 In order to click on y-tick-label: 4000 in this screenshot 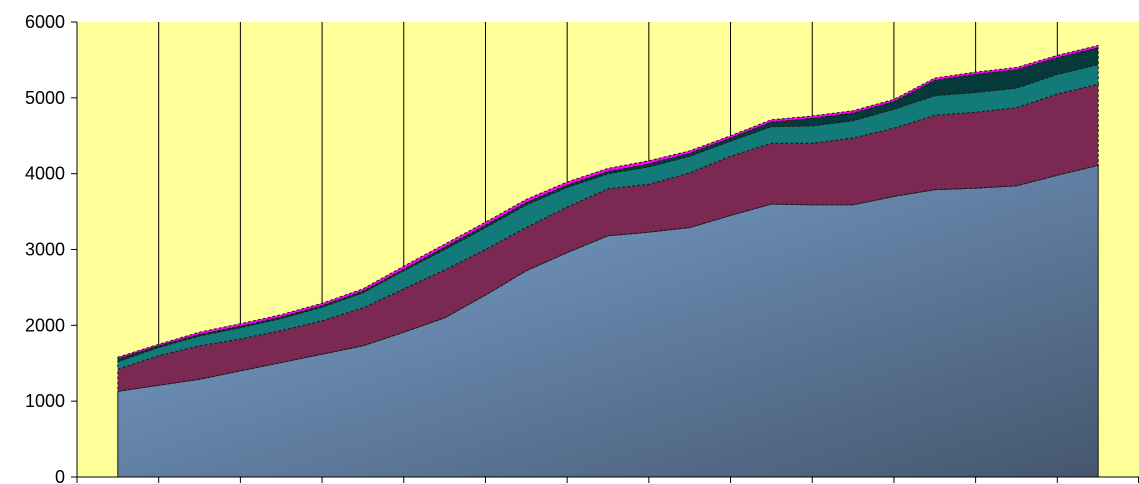, I will do `click(45, 174)`.